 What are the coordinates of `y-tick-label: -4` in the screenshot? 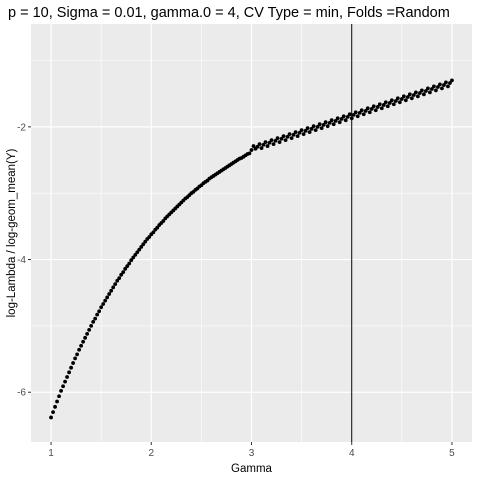 It's located at (21, 260).